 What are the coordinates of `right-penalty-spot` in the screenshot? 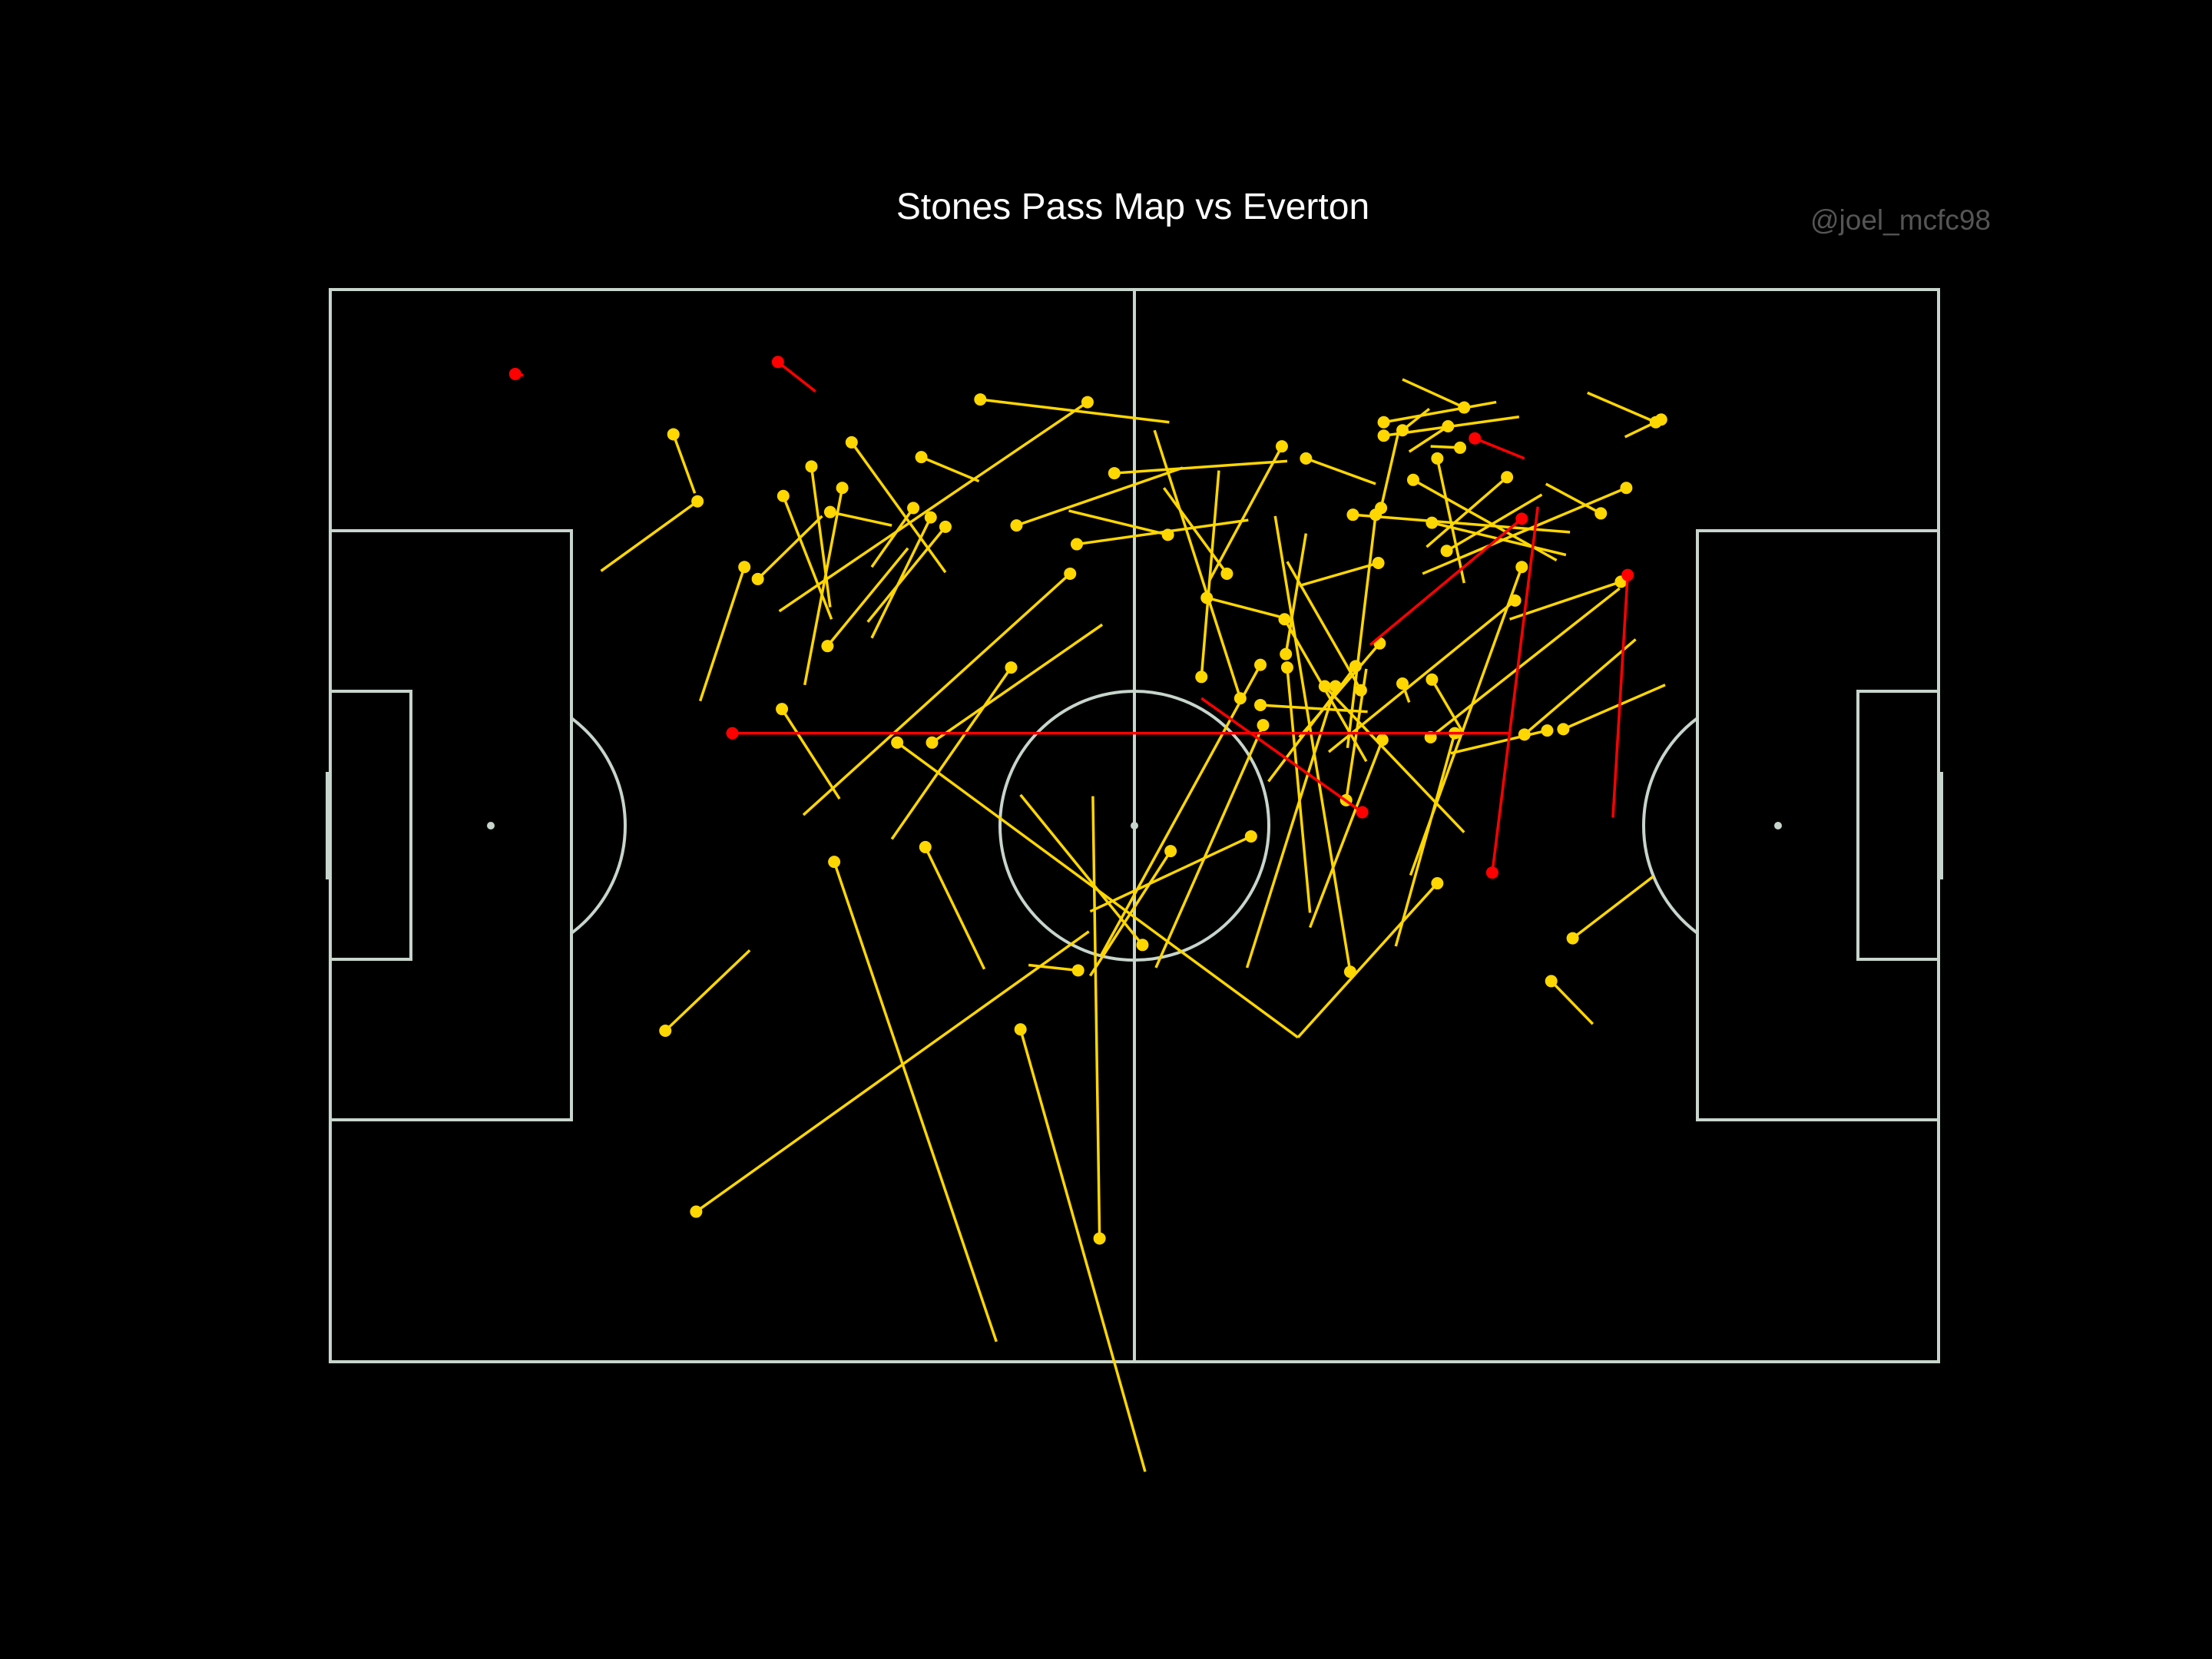 It's located at (1778, 826).